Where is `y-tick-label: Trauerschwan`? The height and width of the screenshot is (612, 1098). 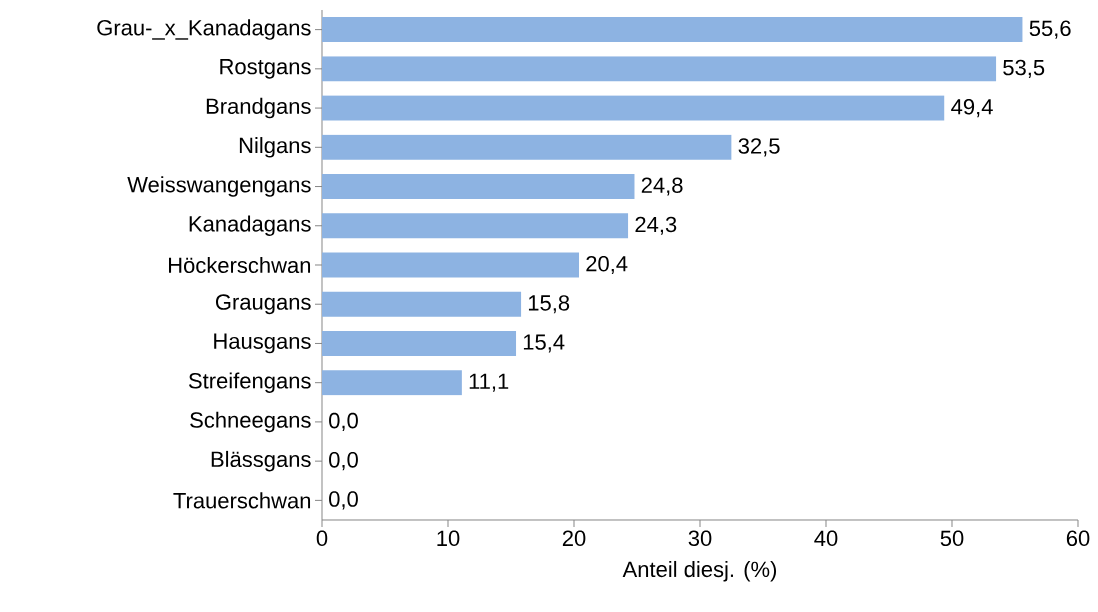 y-tick-label: Trauerschwan is located at coordinates (242, 500).